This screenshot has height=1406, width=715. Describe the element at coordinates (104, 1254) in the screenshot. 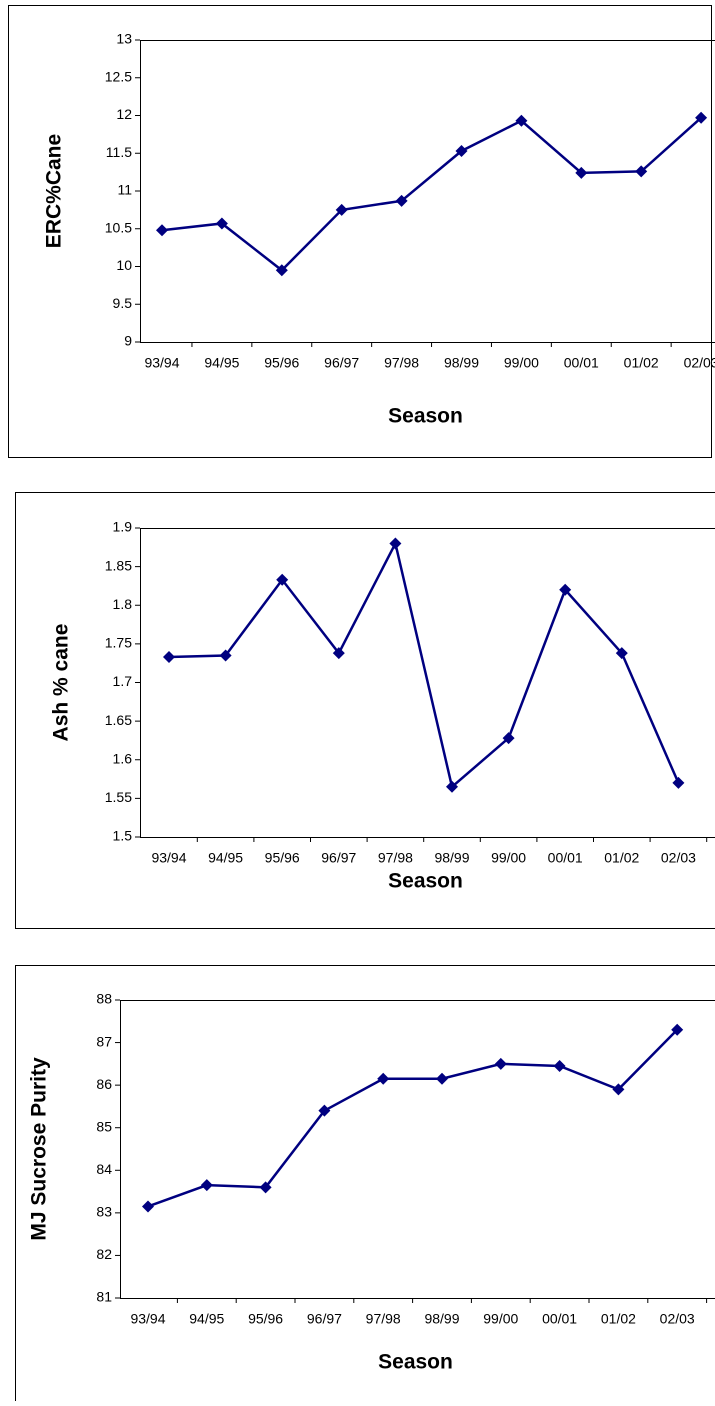

I see `y-tick-label: 82` at that location.